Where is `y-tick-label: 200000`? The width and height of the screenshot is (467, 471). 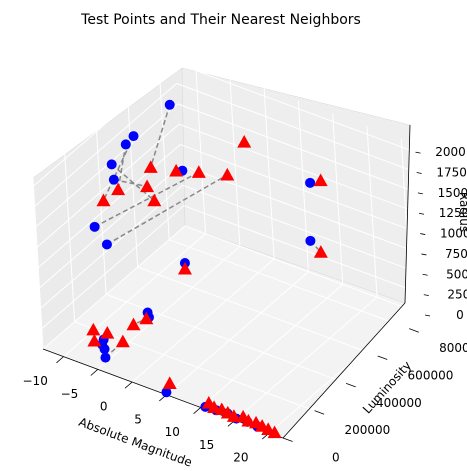
y-tick-label: 200000 is located at coordinates (367, 430).